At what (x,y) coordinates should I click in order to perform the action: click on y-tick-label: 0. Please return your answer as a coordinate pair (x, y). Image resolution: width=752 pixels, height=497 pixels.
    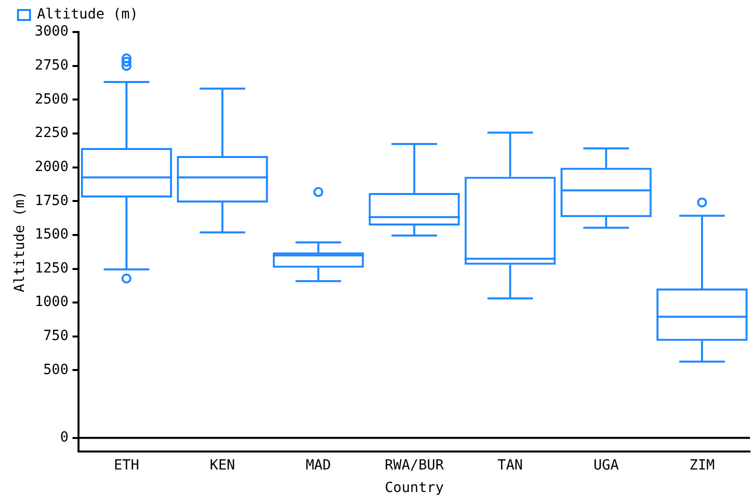
    Looking at the image, I should click on (64, 438).